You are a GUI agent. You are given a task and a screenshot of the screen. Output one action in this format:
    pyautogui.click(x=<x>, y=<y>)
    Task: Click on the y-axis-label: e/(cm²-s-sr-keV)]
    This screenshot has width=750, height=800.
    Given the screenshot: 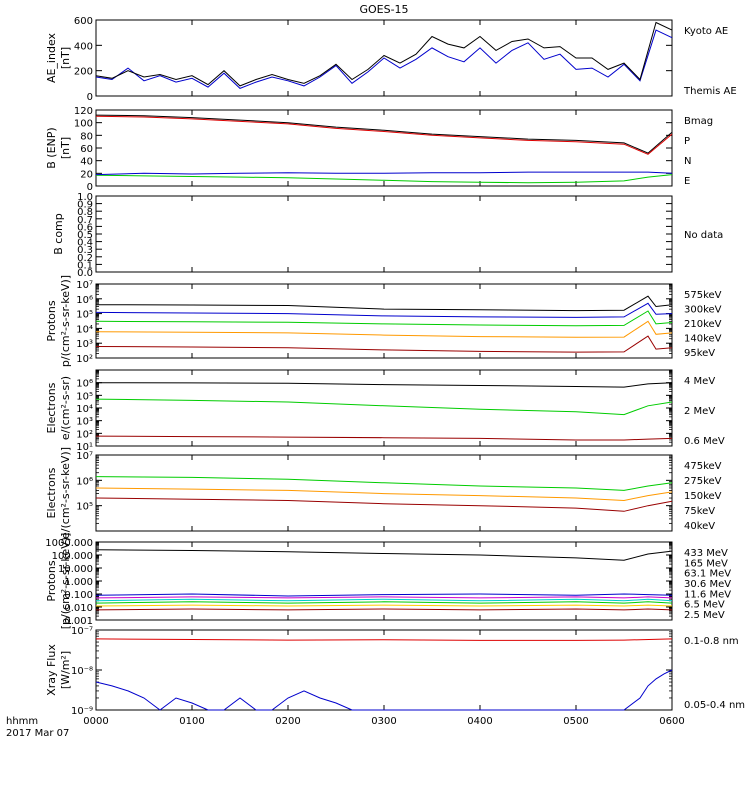 What is the action you would take?
    pyautogui.click(x=65, y=493)
    